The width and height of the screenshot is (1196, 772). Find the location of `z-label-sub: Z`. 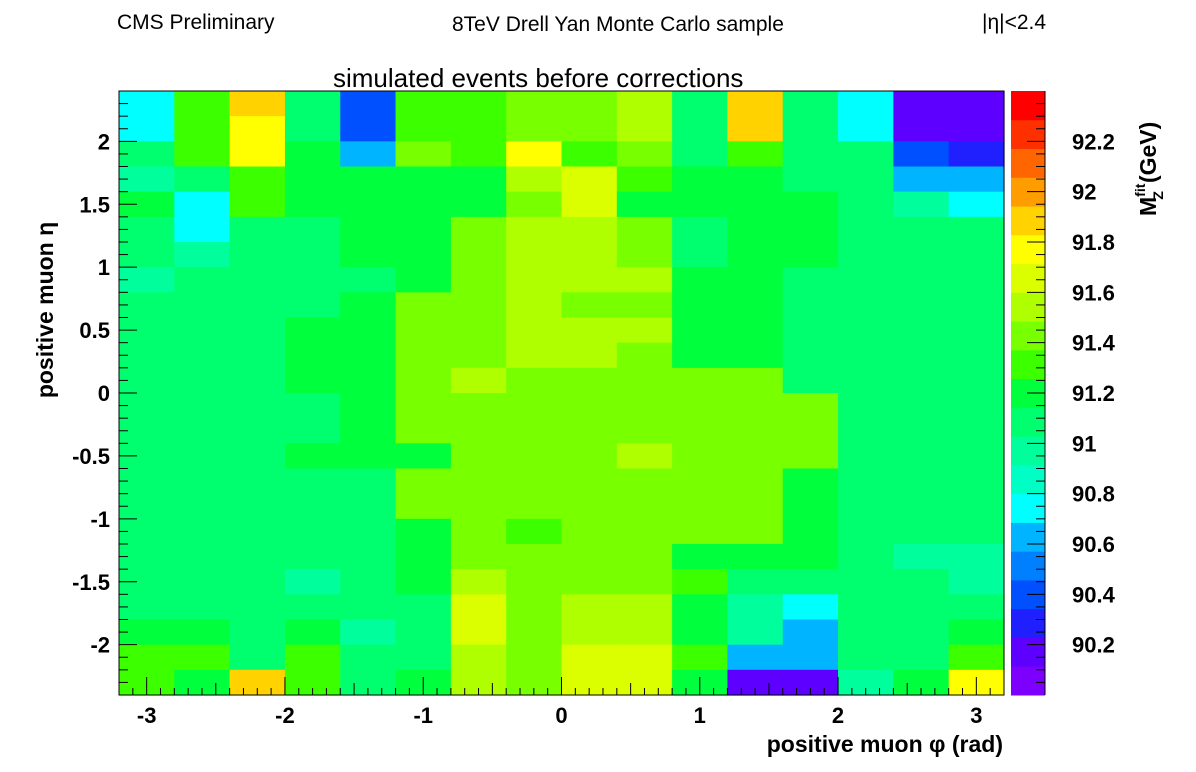

z-label-sub: Z is located at coordinates (1158, 195).